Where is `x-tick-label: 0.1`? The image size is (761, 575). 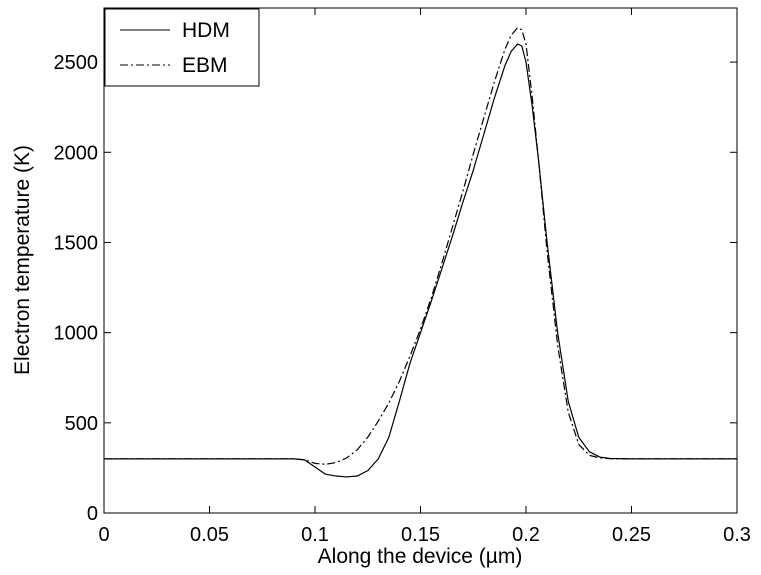
x-tick-label: 0.1 is located at coordinates (315, 535).